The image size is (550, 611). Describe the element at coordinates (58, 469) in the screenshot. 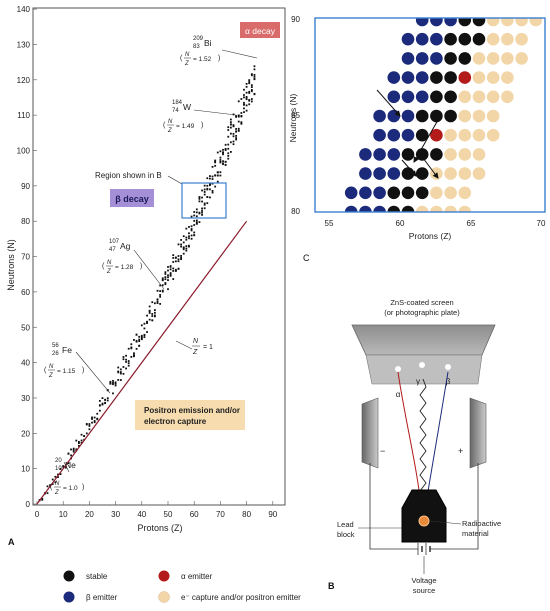

I see `svg-text: 10` at that location.